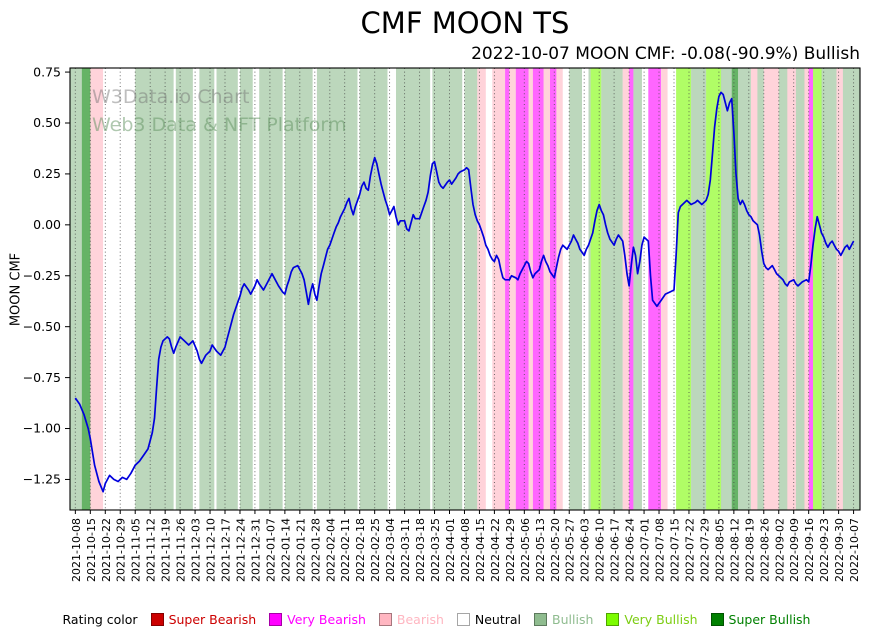 This screenshot has width=873, height=641. Describe the element at coordinates (420, 619) in the screenshot. I see `legend-item-label: Bearish` at that location.